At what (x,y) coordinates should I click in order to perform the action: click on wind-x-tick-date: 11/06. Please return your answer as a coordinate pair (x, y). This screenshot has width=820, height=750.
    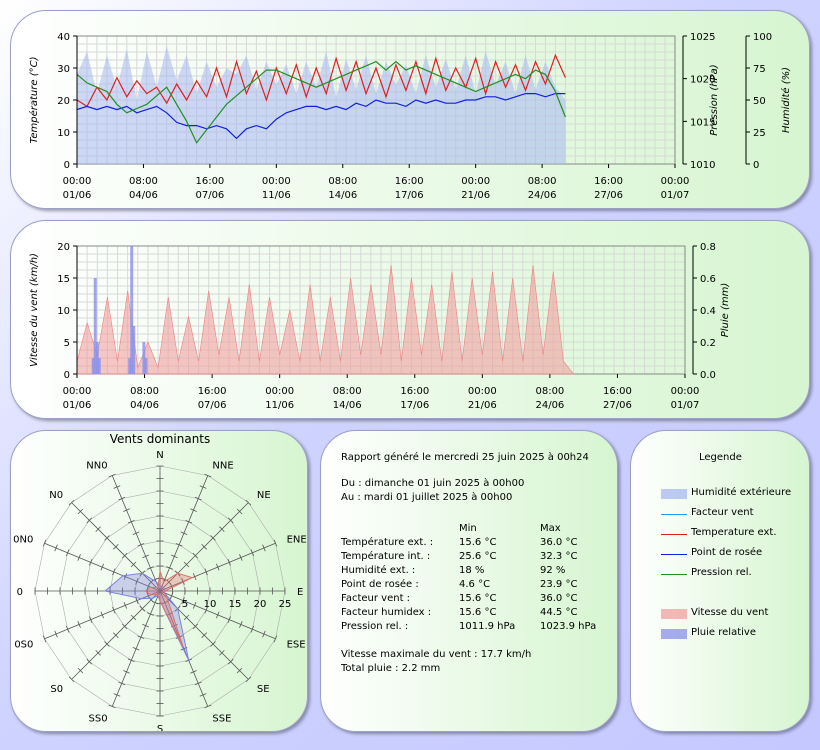
    Looking at the image, I should click on (279, 405).